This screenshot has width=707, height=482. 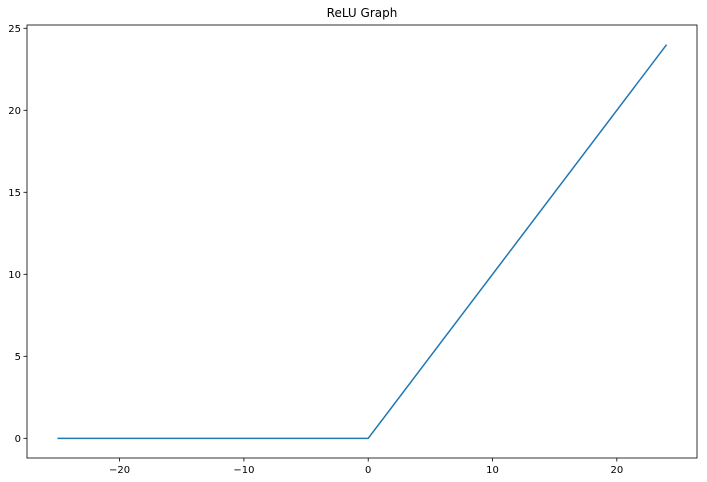 I want to click on x-tick-label: 0, so click(x=368, y=470).